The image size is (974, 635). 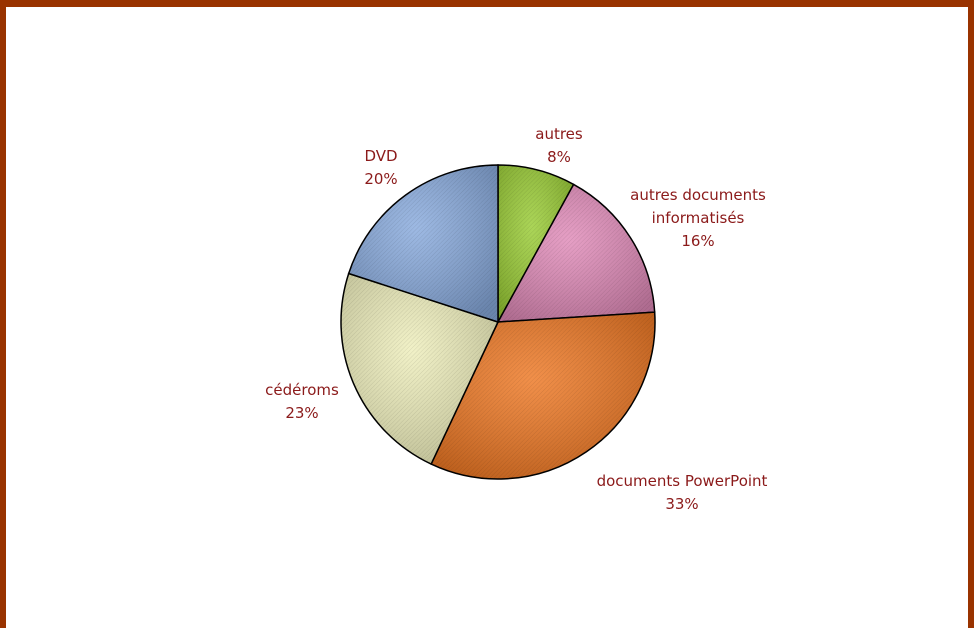 What do you see at coordinates (697, 241) in the screenshot?
I see `slice-percent: 16%` at bounding box center [697, 241].